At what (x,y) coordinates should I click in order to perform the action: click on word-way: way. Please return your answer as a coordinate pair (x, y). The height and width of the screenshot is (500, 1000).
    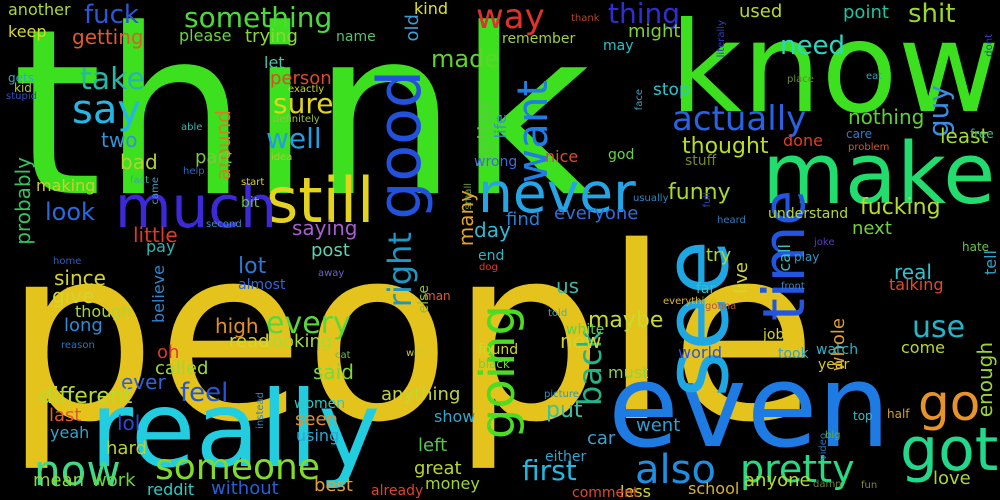
    Looking at the image, I should click on (510, 18).